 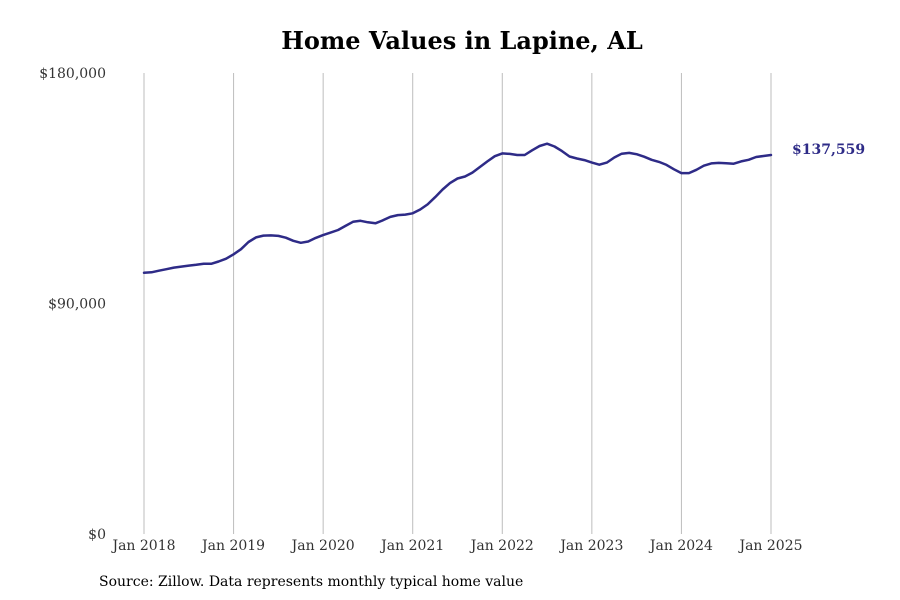 What do you see at coordinates (411, 546) in the screenshot?
I see `x-tick-label: Jan 2021` at bounding box center [411, 546].